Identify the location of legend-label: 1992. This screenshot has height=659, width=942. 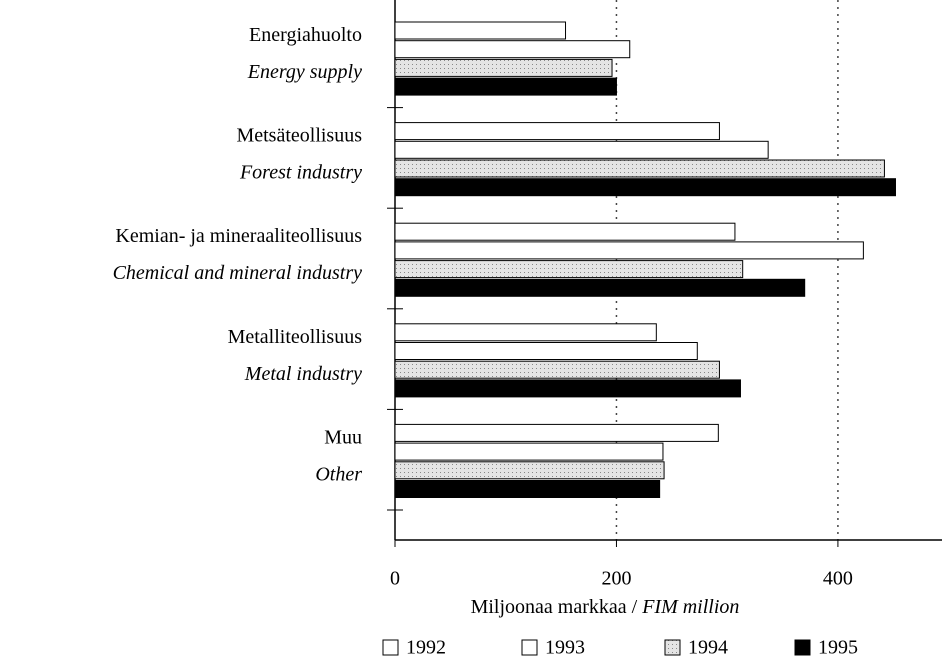
(426, 648).